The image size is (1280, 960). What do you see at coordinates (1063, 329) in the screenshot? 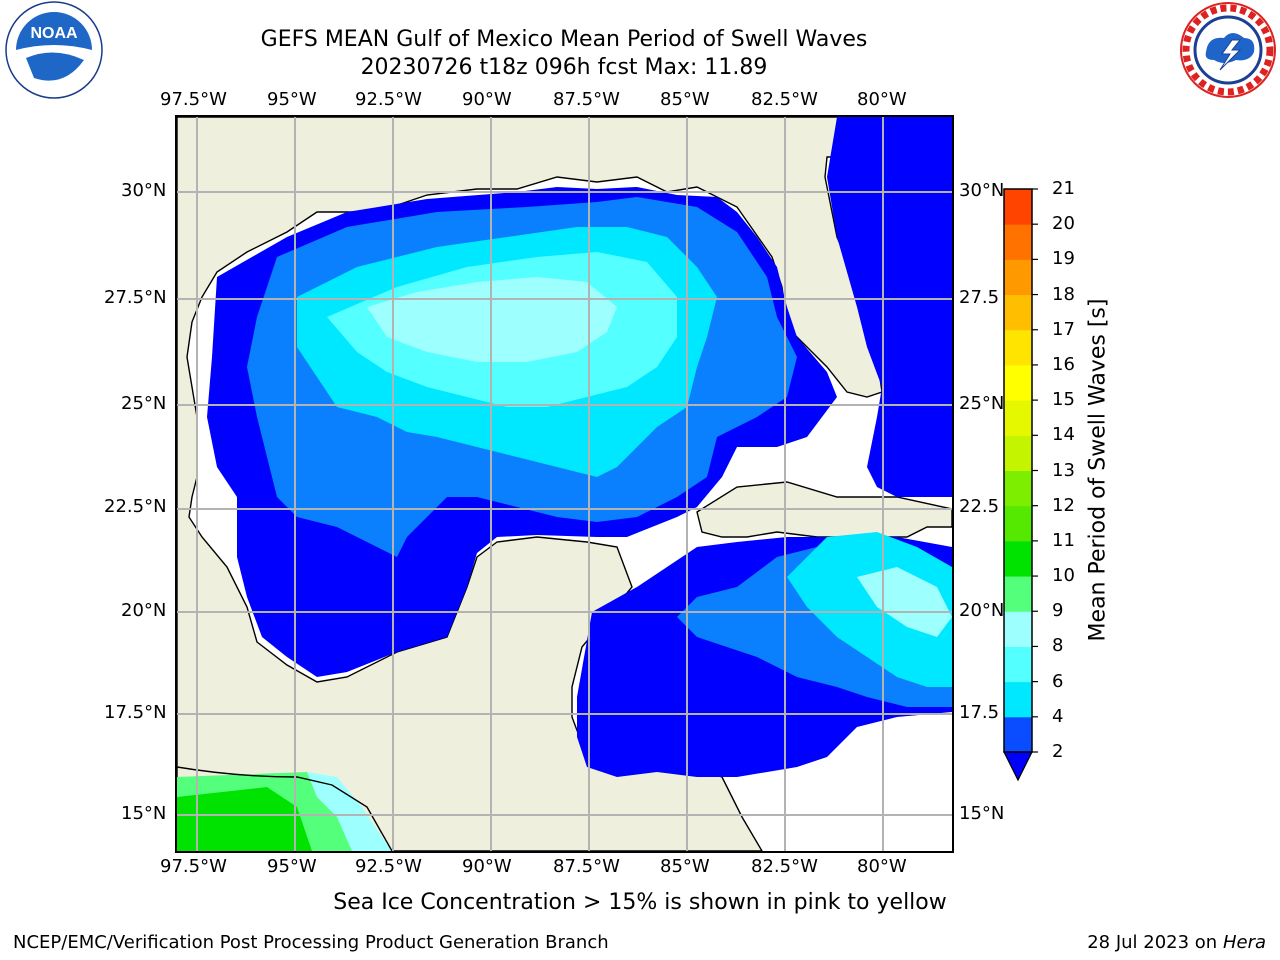
I see `colorbar-tick-label: 17` at bounding box center [1063, 329].